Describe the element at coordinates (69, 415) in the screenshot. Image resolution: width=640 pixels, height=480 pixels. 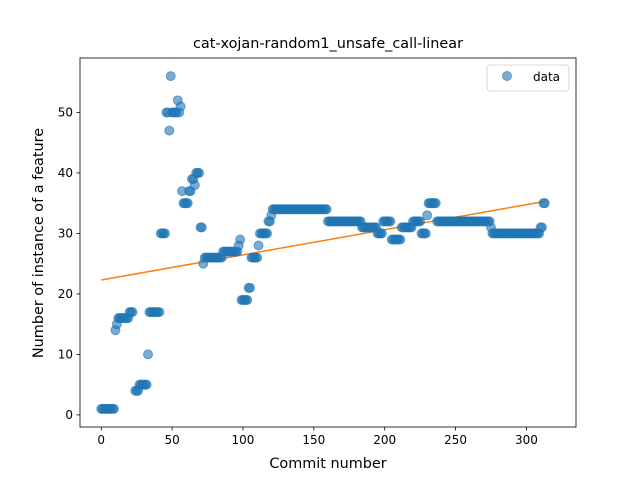
I see `y-tick-label: 0` at that location.